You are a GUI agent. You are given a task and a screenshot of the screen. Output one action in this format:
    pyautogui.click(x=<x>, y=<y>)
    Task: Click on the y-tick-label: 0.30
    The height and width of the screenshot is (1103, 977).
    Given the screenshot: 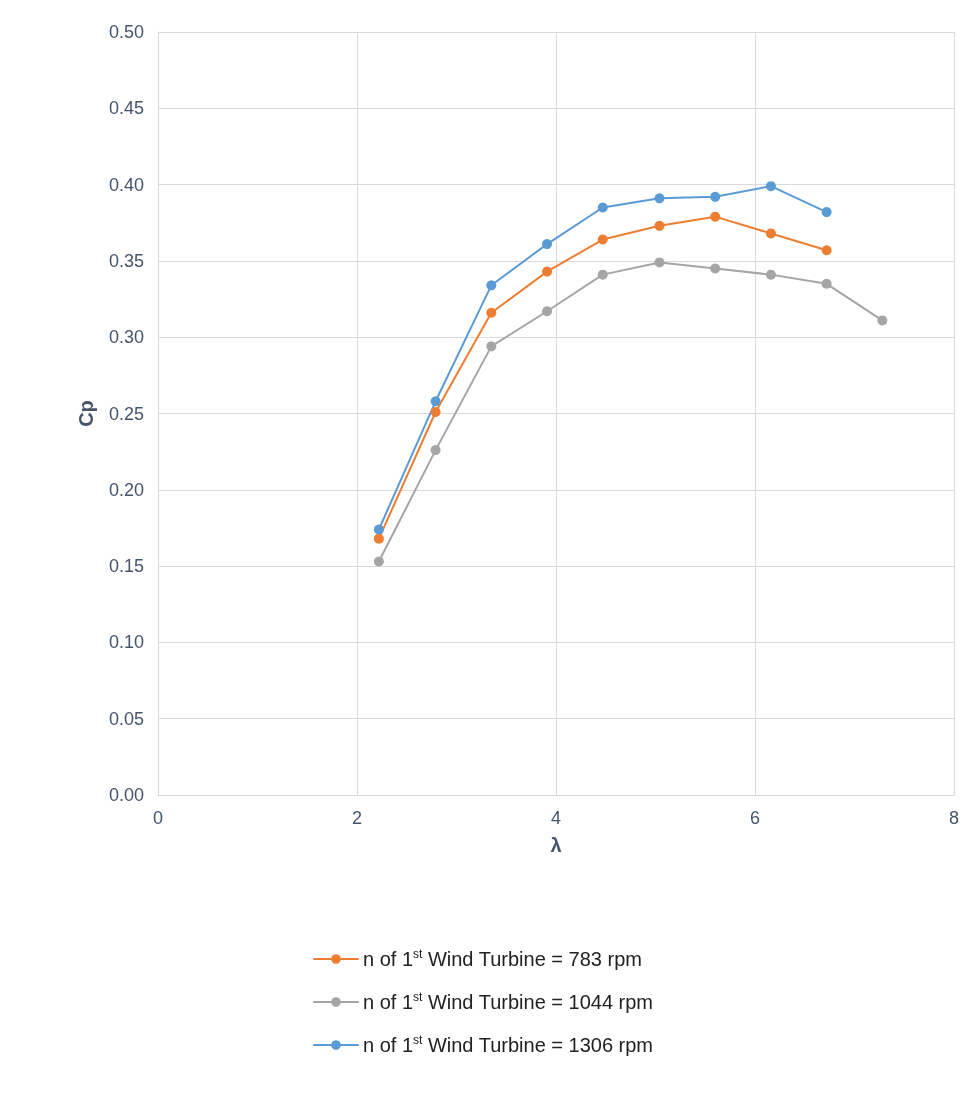 What is the action you would take?
    pyautogui.click(x=126, y=337)
    